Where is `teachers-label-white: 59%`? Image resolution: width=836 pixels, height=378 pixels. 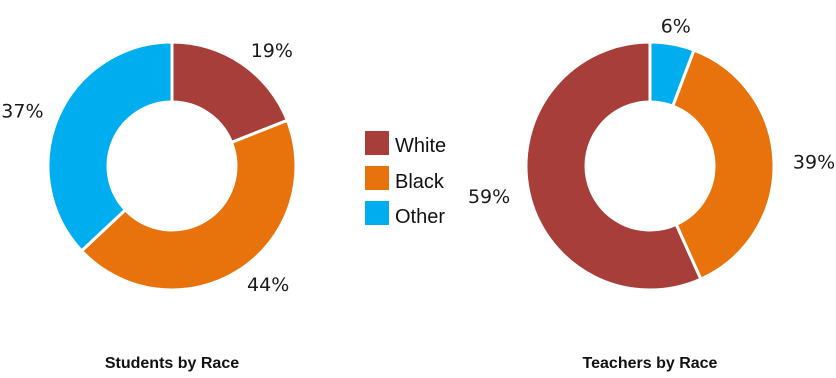 teachers-label-white: 59% is located at coordinates (489, 197).